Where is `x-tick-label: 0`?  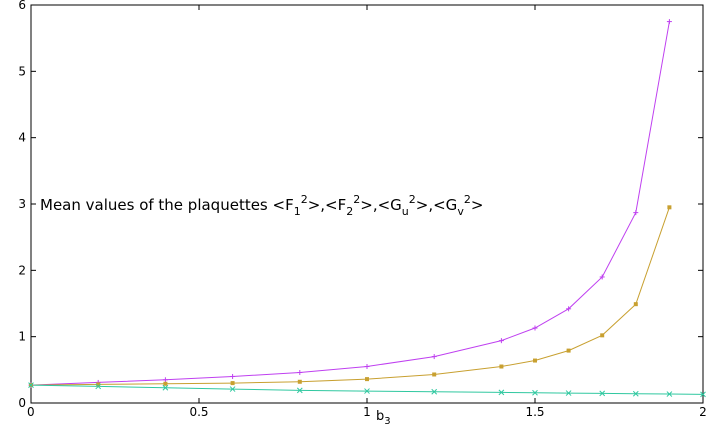
x-tick-label: 0 is located at coordinates (31, 412).